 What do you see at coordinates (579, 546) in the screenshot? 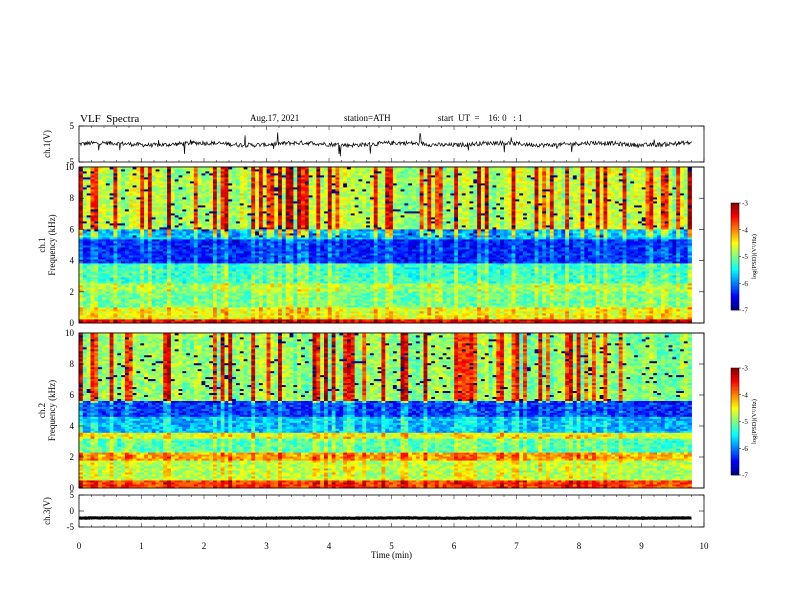
I see `x-tick-label: 8` at bounding box center [579, 546].